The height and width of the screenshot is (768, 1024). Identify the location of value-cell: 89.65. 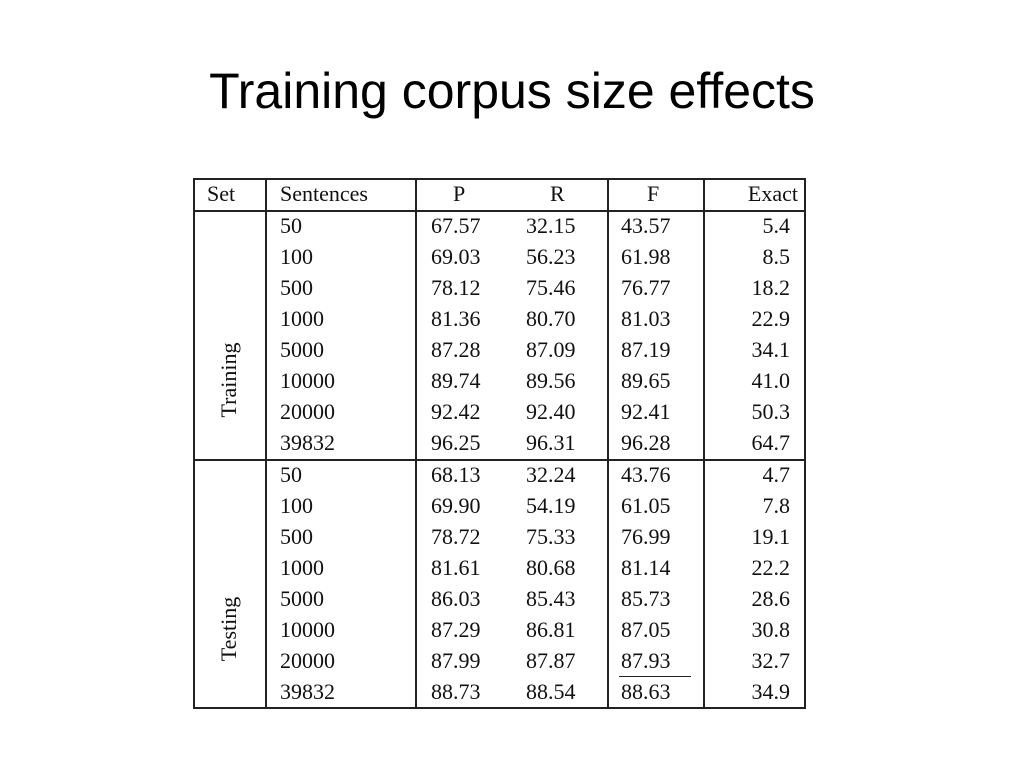
(646, 380).